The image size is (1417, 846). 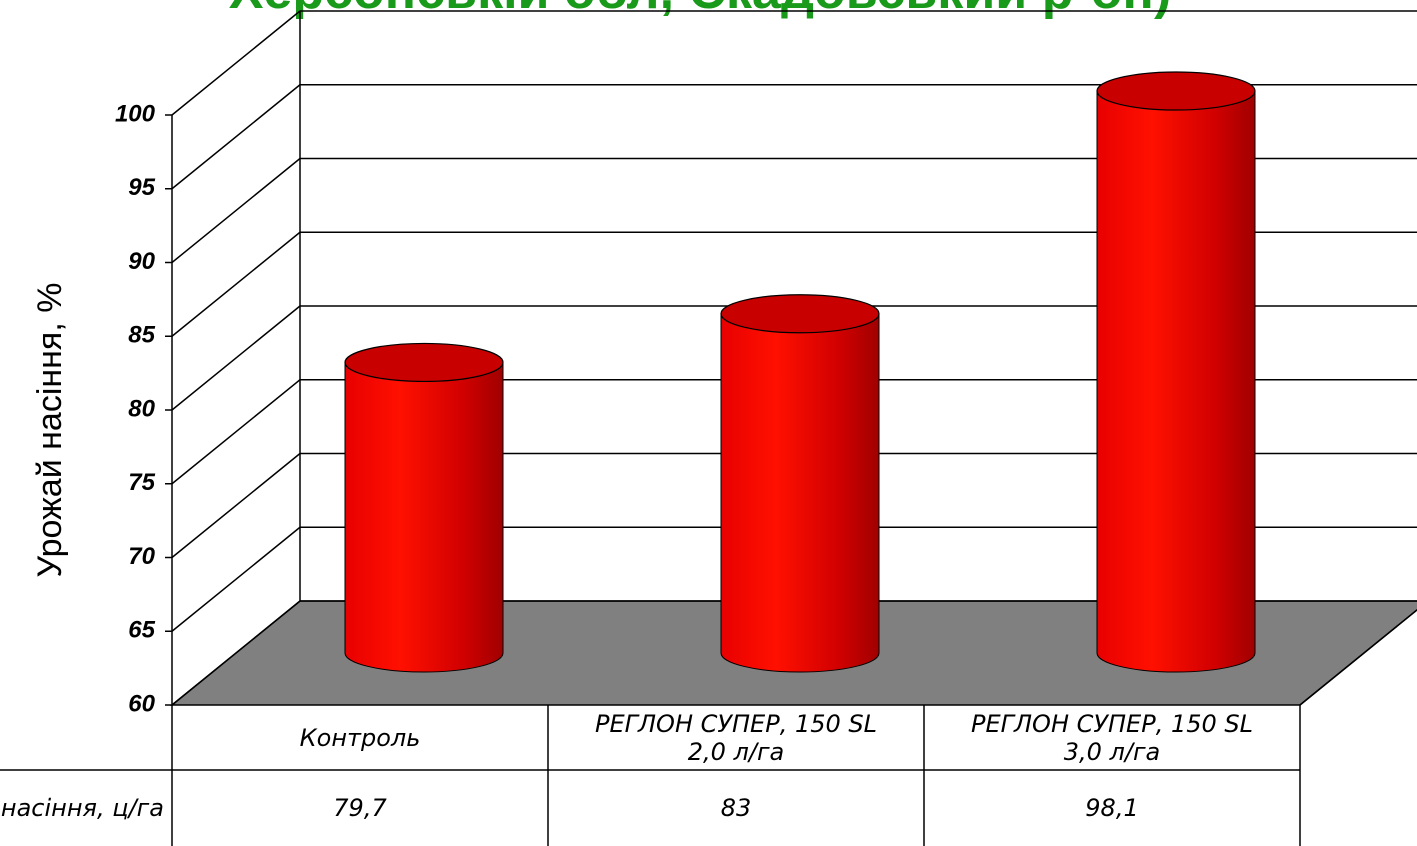 What do you see at coordinates (82, 808) in the screenshot?
I see `table-row-label: Урожай насіння, ц/га` at bounding box center [82, 808].